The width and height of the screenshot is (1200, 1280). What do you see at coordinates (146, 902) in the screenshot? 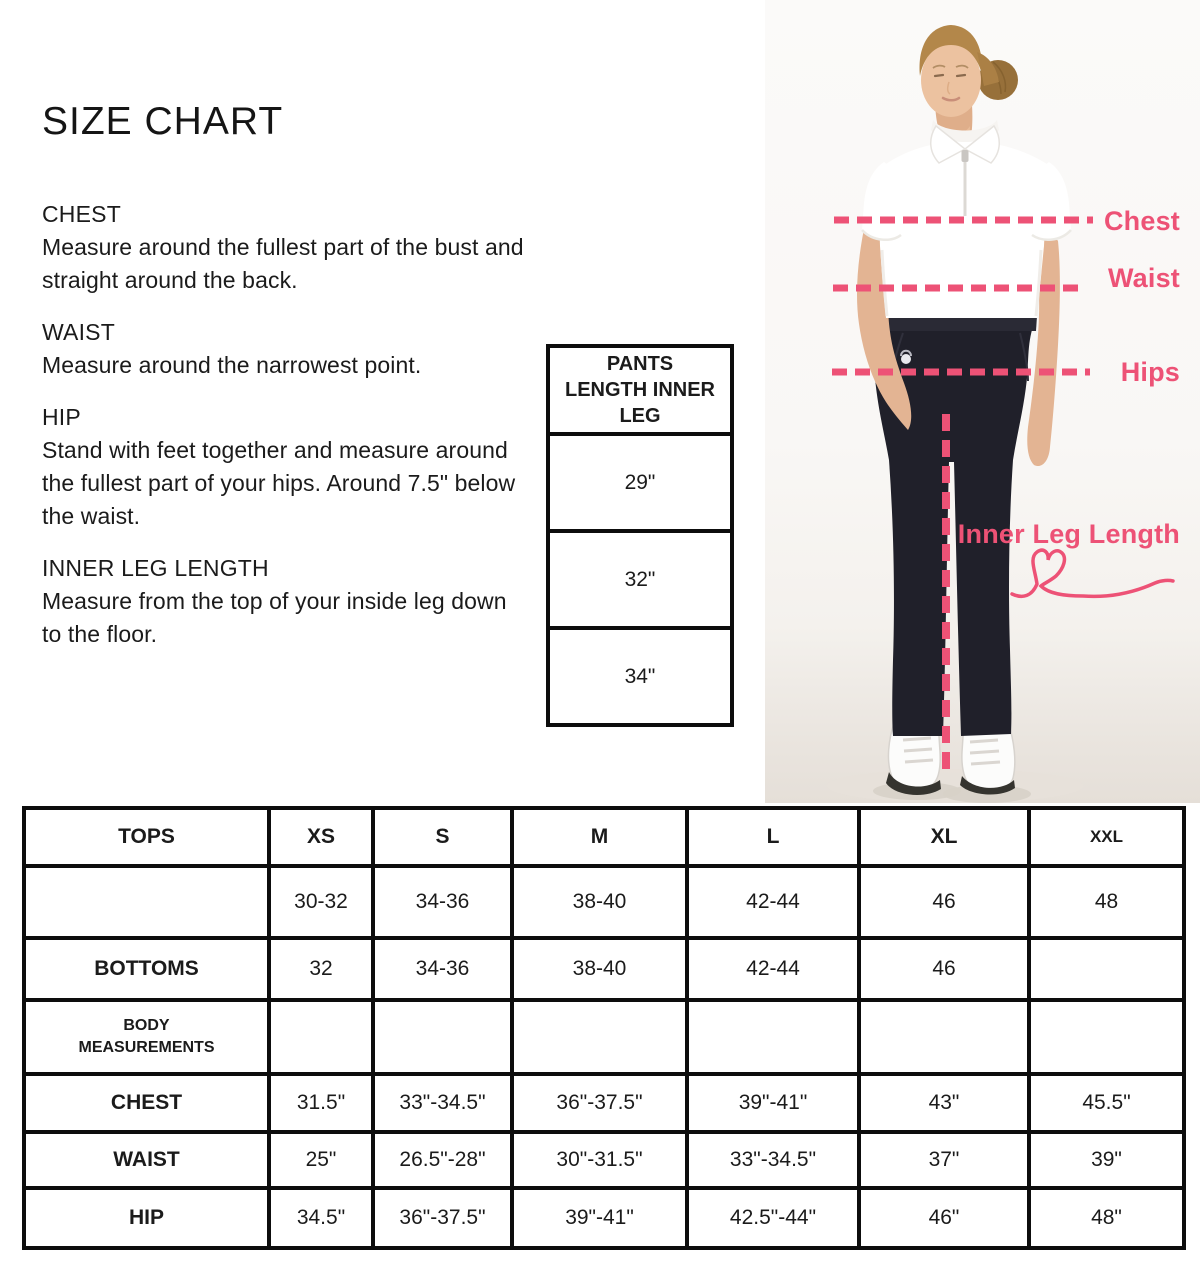
I see `row-label-tops-sizes` at bounding box center [146, 902].